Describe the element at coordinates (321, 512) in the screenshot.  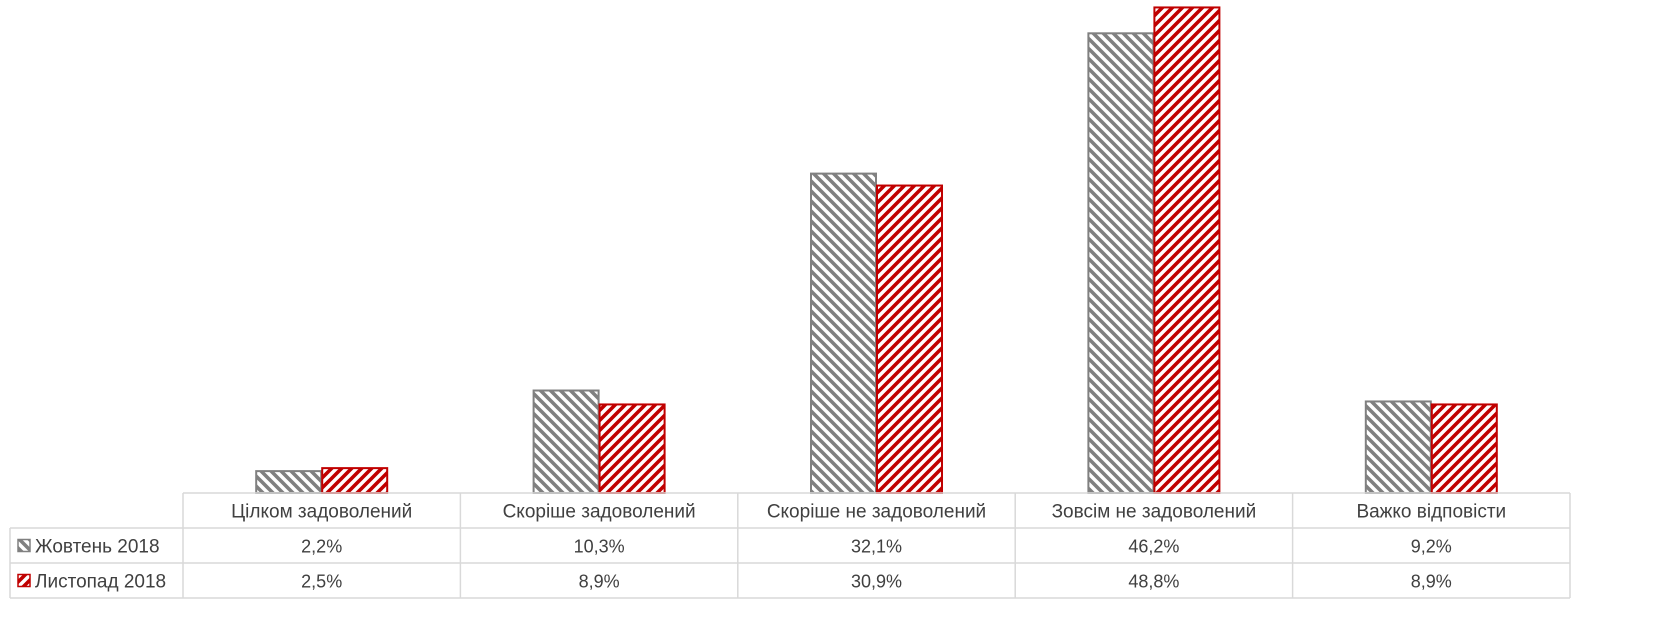
I see `category-label: Цілком задоволений` at that location.